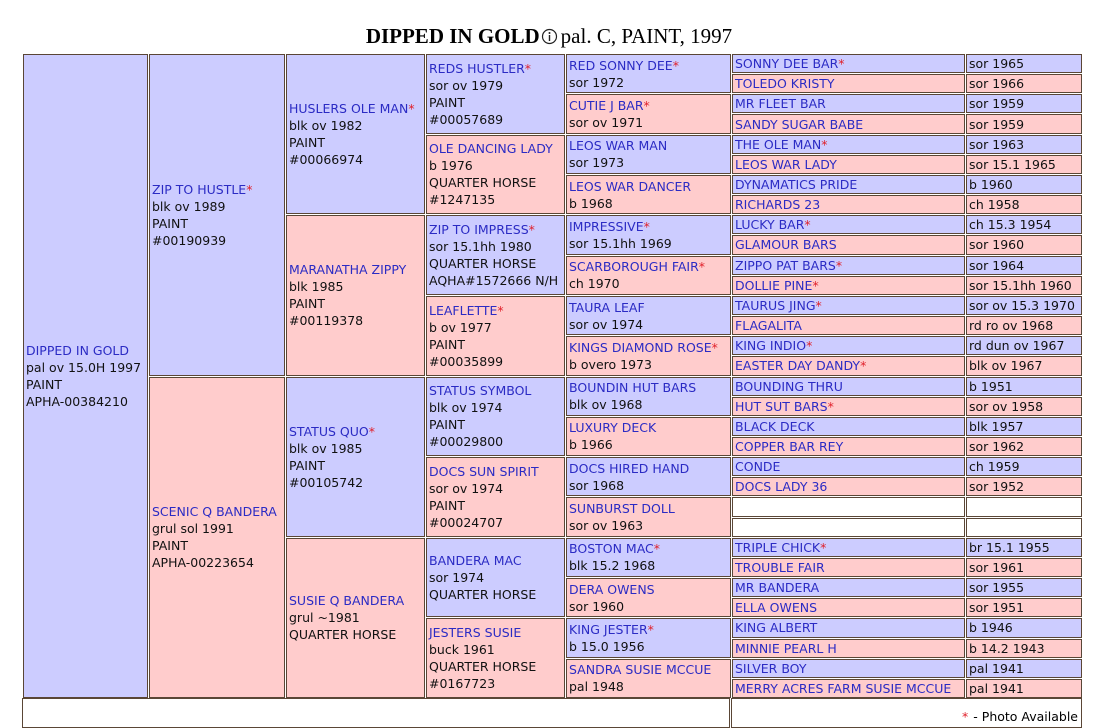 The image size is (1098, 728). What do you see at coordinates (1024, 688) in the screenshot?
I see `horse-info-cell: pal 1941` at bounding box center [1024, 688].